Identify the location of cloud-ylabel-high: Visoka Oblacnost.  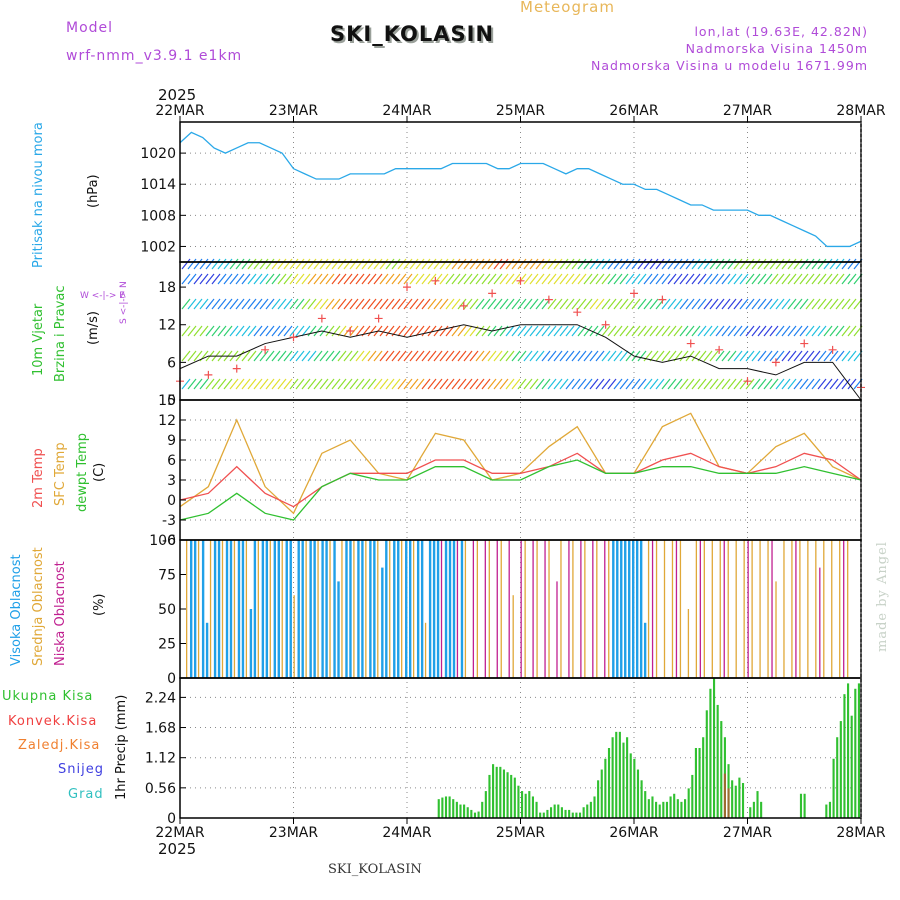
(16, 610).